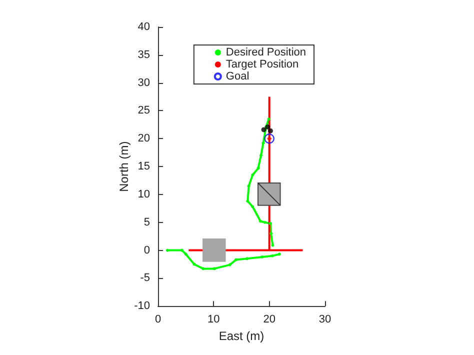 The width and height of the screenshot is (474, 355). Describe the element at coordinates (238, 76) in the screenshot. I see `legend-label: Goal` at that location.